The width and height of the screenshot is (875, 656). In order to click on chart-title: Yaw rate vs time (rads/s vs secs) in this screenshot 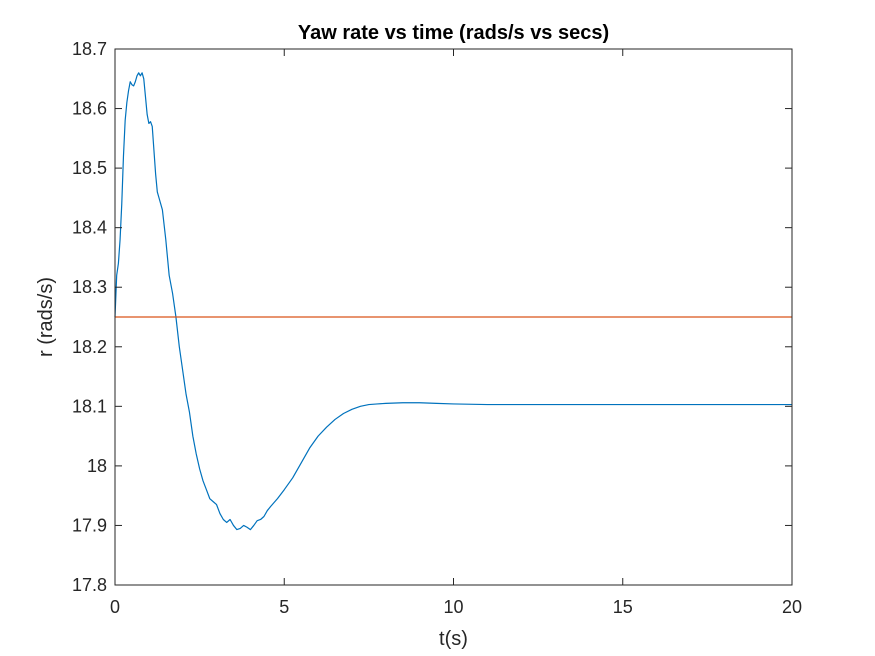, I will do `click(453, 33)`.